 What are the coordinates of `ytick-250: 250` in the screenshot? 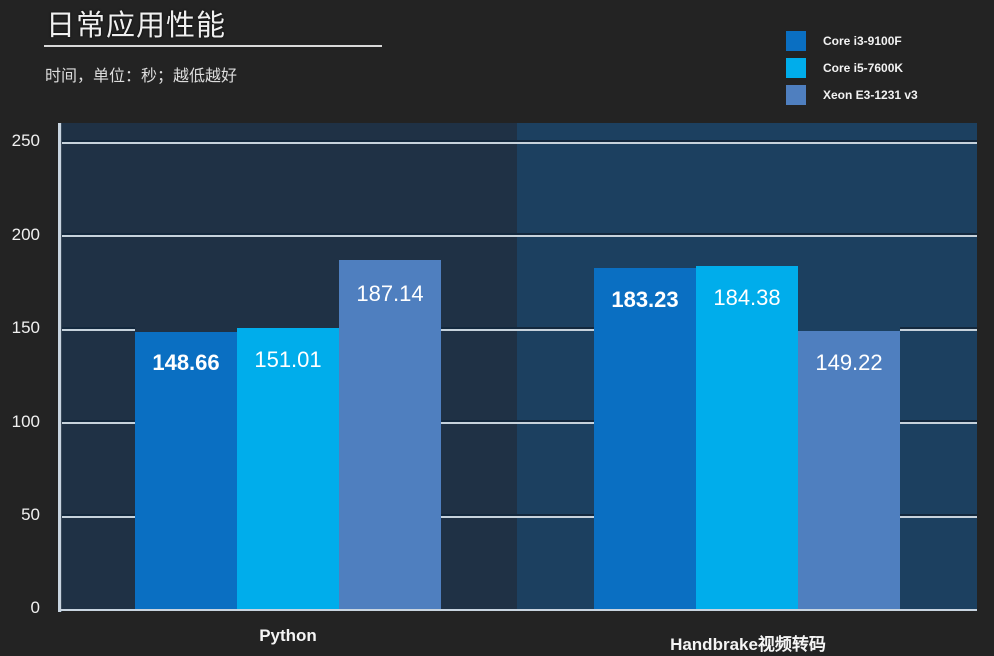 It's located at (25, 140).